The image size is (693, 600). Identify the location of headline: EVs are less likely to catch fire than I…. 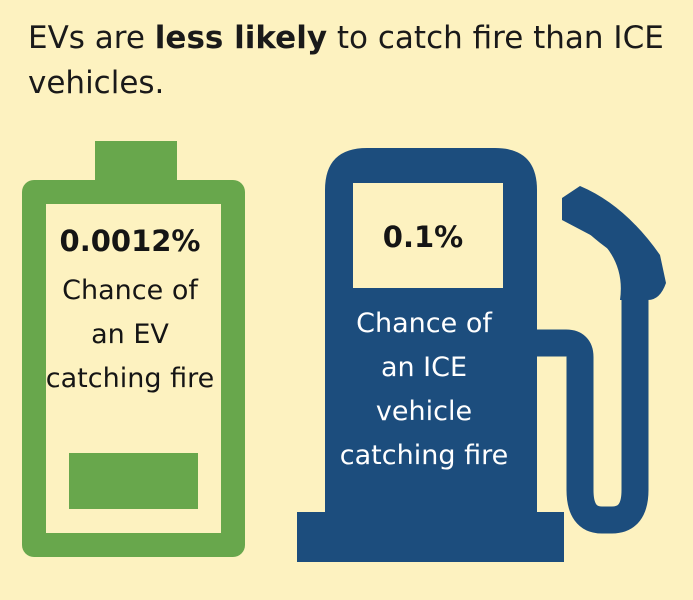
(348, 61).